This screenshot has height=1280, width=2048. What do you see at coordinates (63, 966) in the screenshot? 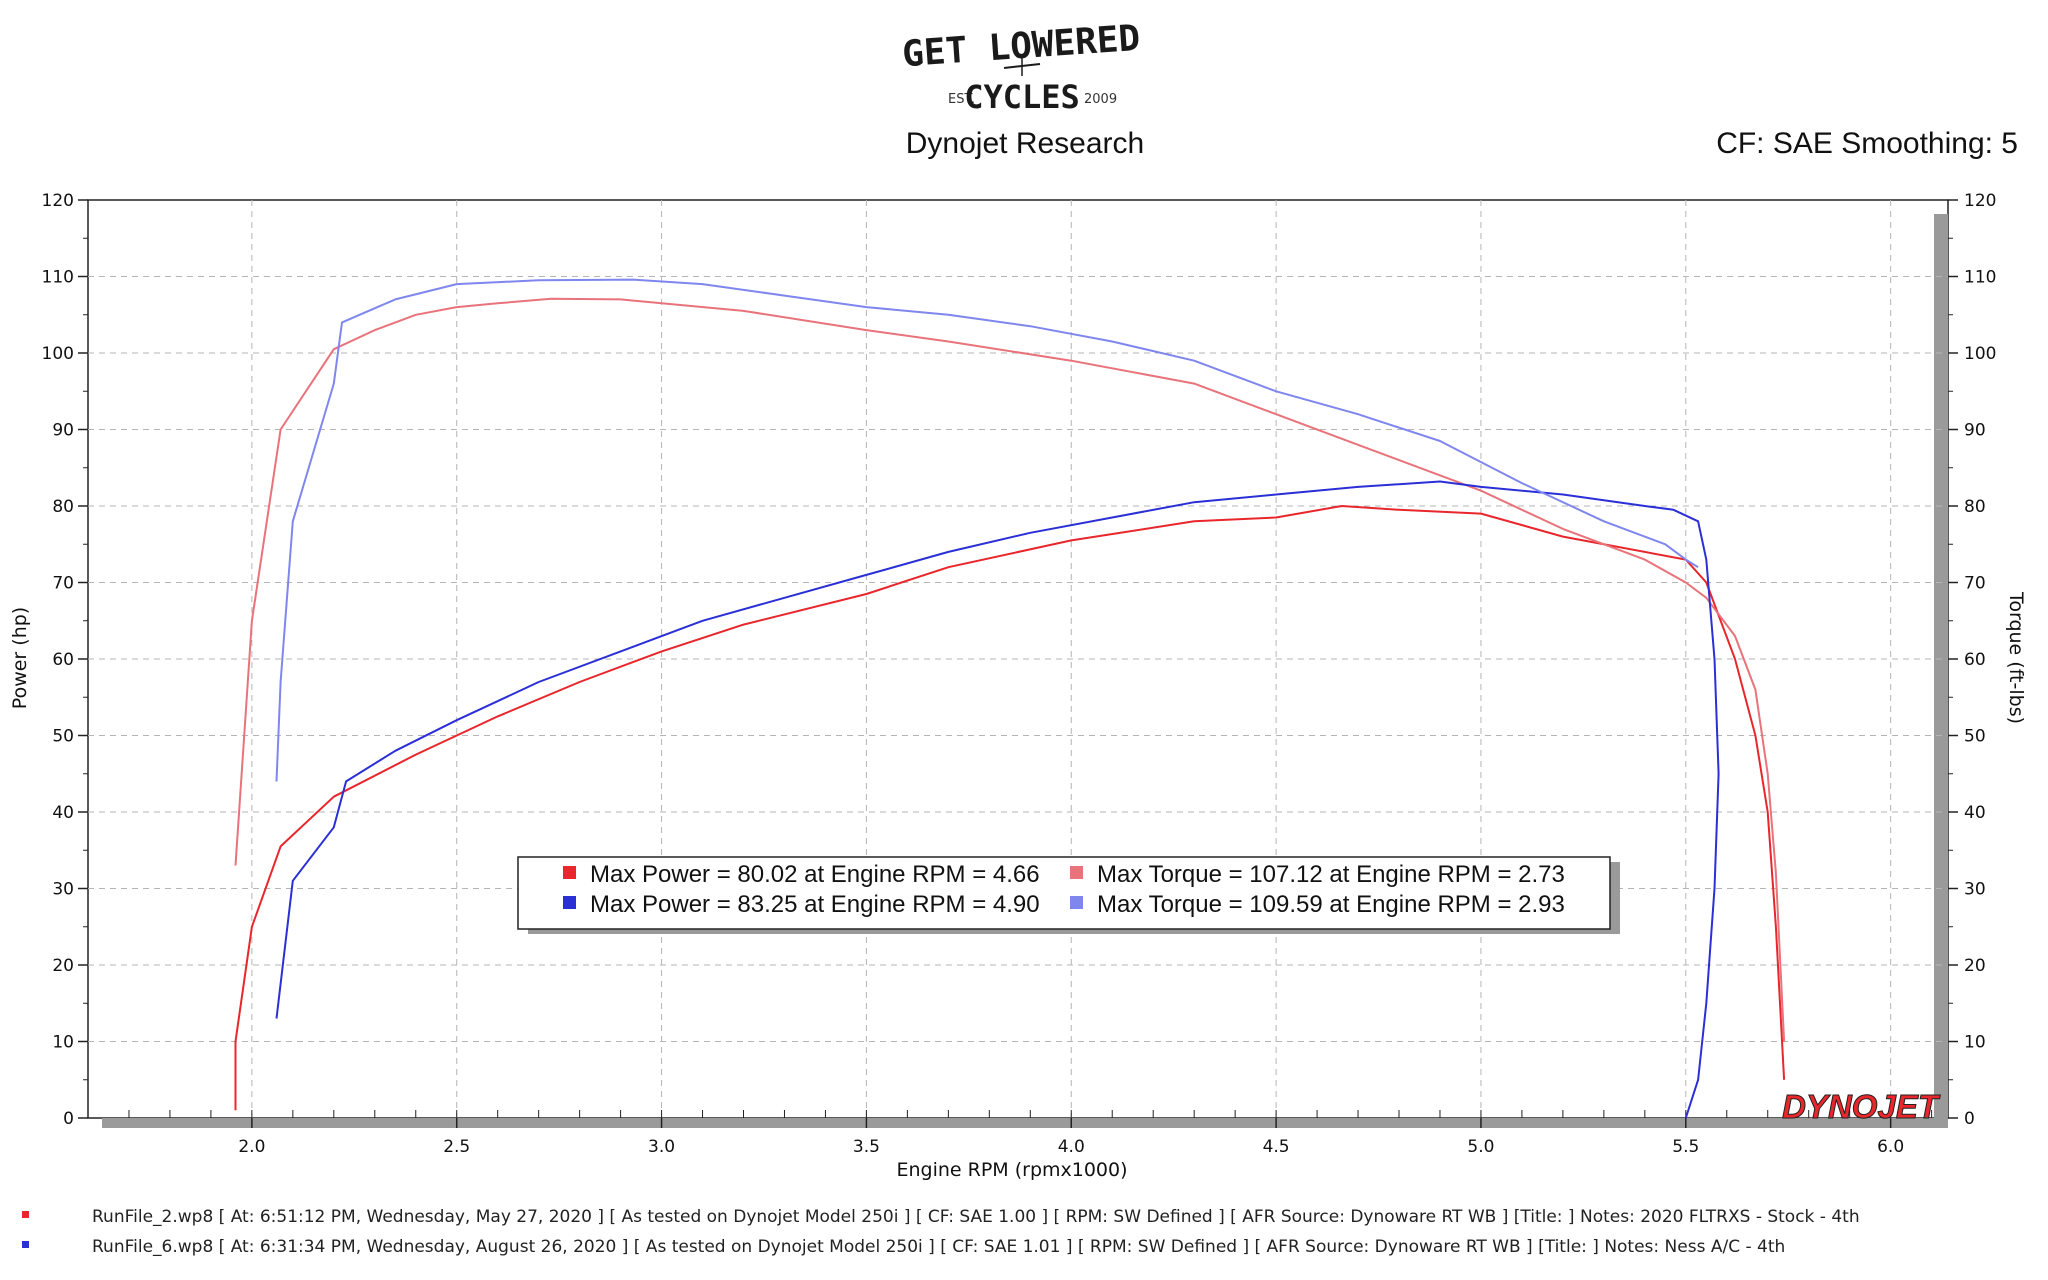
I see `y-tick-label: 20` at bounding box center [63, 966].